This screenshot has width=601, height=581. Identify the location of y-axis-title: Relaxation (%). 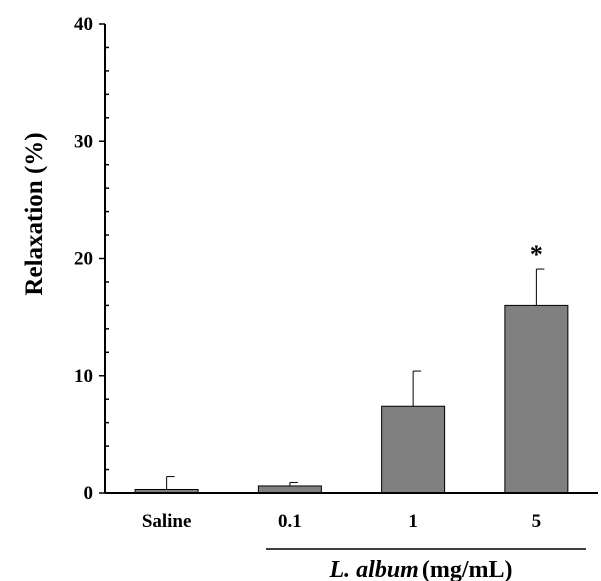
(34, 213).